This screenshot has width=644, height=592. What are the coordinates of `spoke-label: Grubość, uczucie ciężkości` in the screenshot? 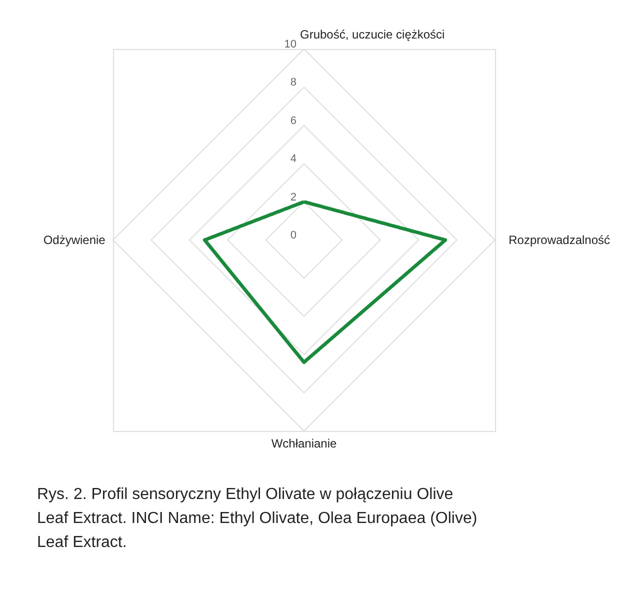 It's located at (372, 34).